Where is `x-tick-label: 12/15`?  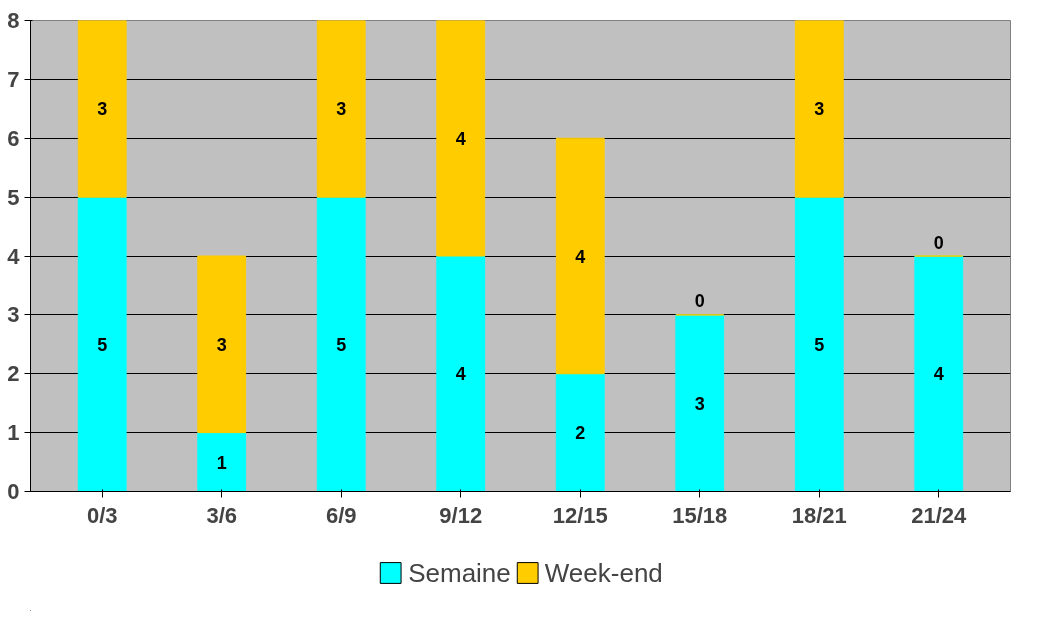 x-tick-label: 12/15 is located at coordinates (580, 515).